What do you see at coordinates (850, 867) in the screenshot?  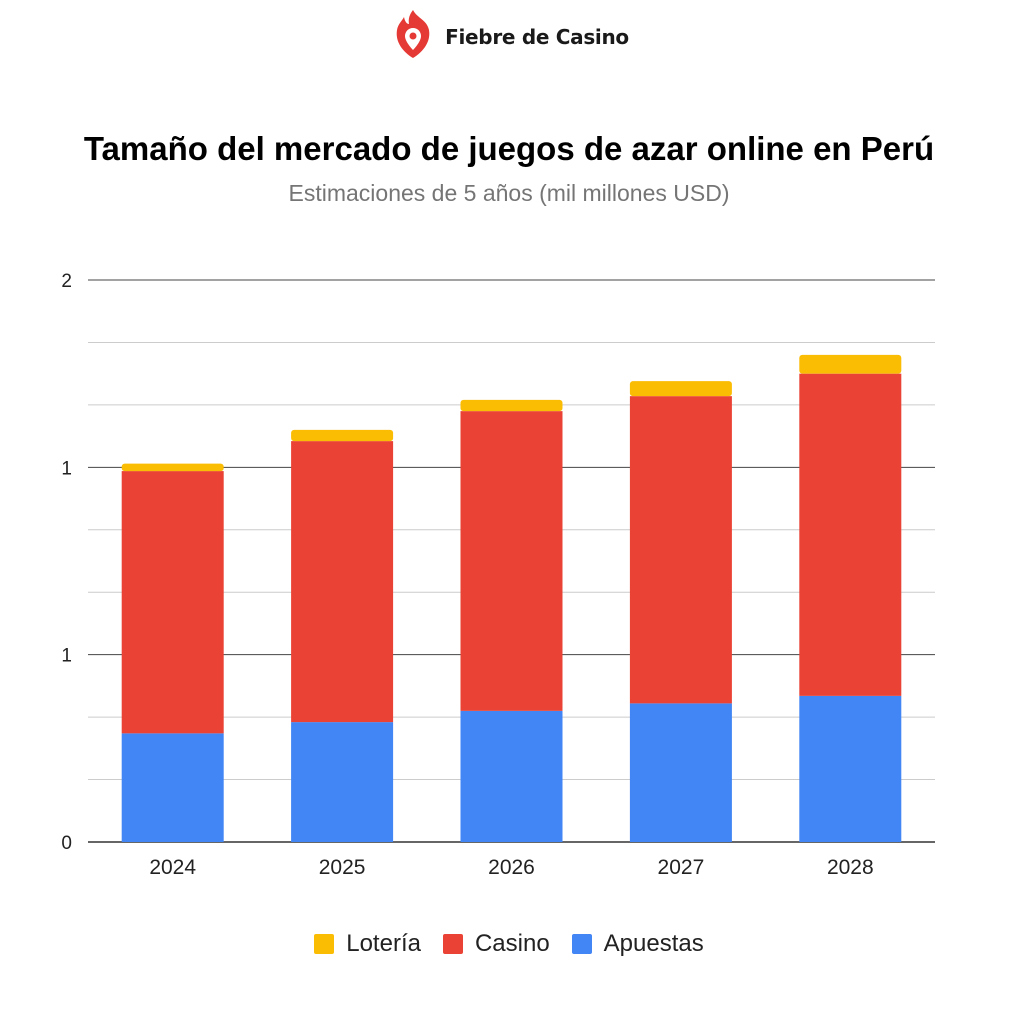 I see `x-tick-label: 2028` at bounding box center [850, 867].